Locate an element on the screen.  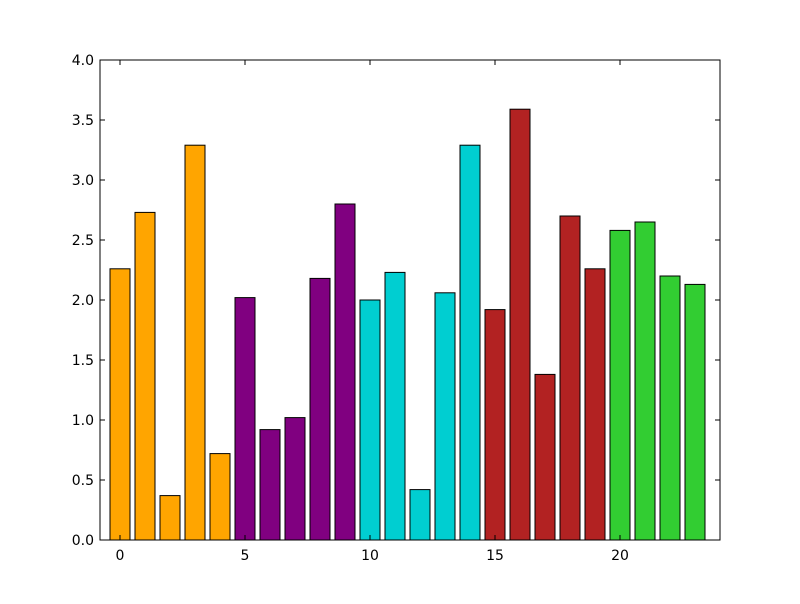
x-tick-label: 5 is located at coordinates (245, 556).